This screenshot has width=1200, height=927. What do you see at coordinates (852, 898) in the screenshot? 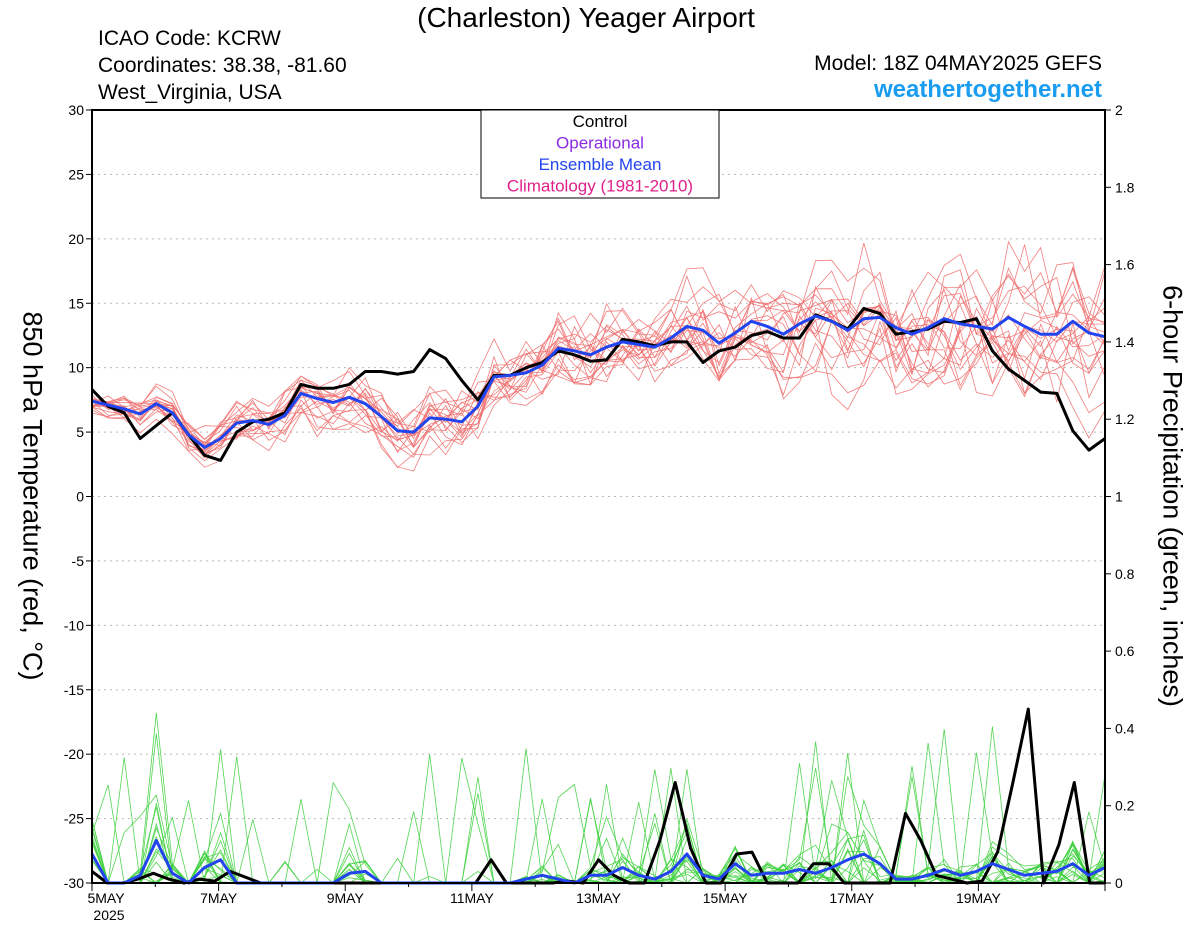
I see `x-tick-label: 17MAY` at bounding box center [852, 898].